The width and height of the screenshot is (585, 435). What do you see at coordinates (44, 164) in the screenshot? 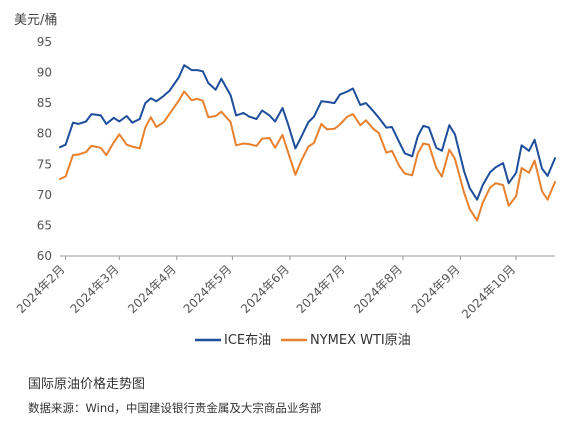
I see `y-tick-label: 75` at bounding box center [44, 164].